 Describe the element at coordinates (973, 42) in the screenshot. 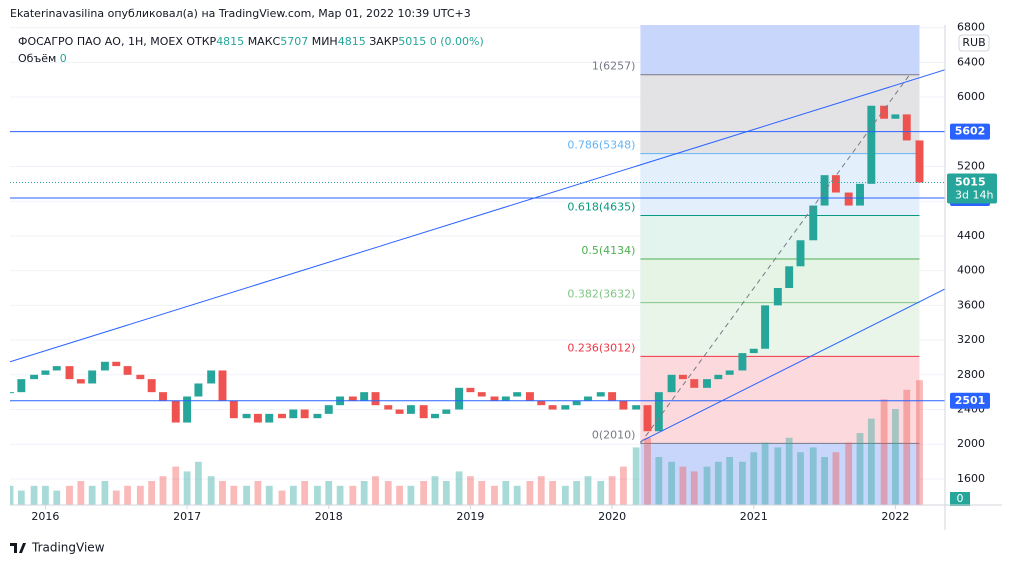

I see `currency: RUB` at that location.